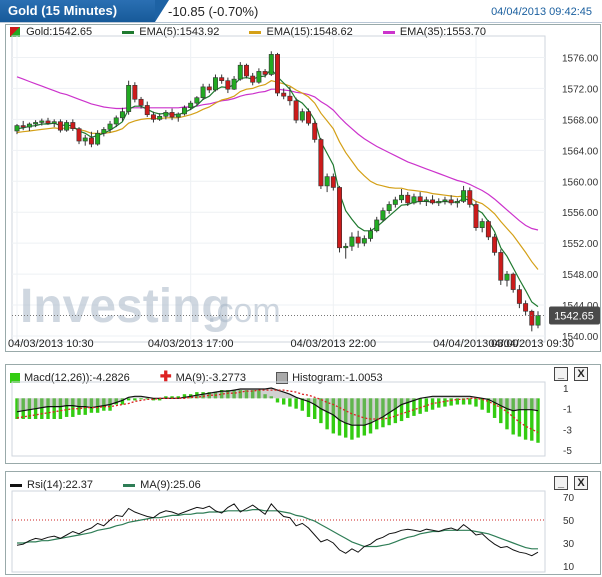 This screenshot has width=602, height=577. I want to click on price-change: -10.85 (-0.70%), so click(213, 11).